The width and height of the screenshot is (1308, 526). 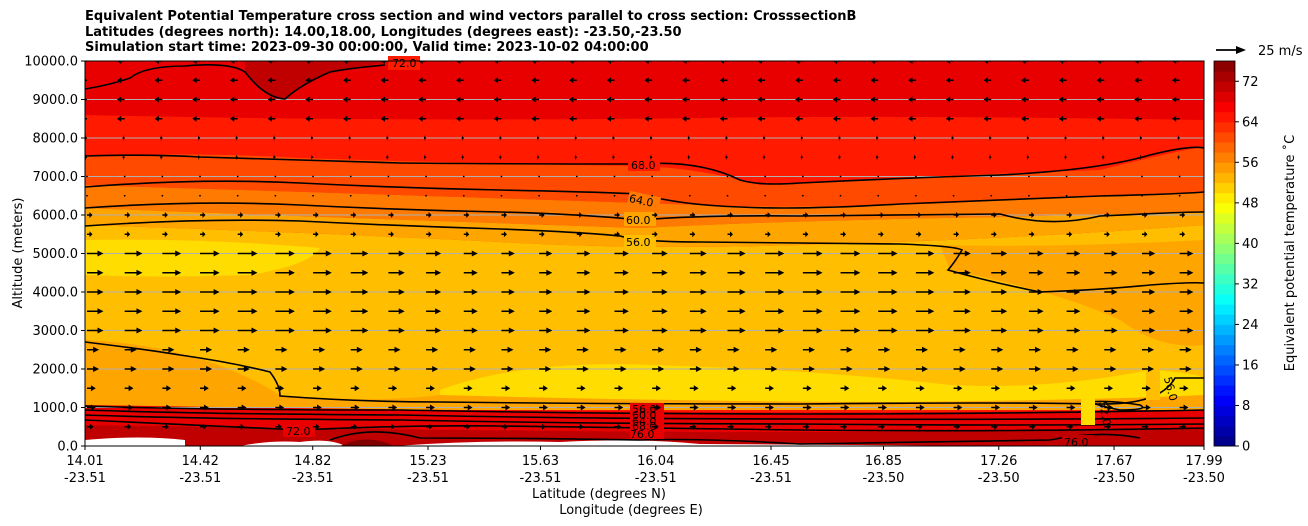 What do you see at coordinates (1246, 447) in the screenshot?
I see `colorbar-tick-label: 0` at bounding box center [1246, 447].